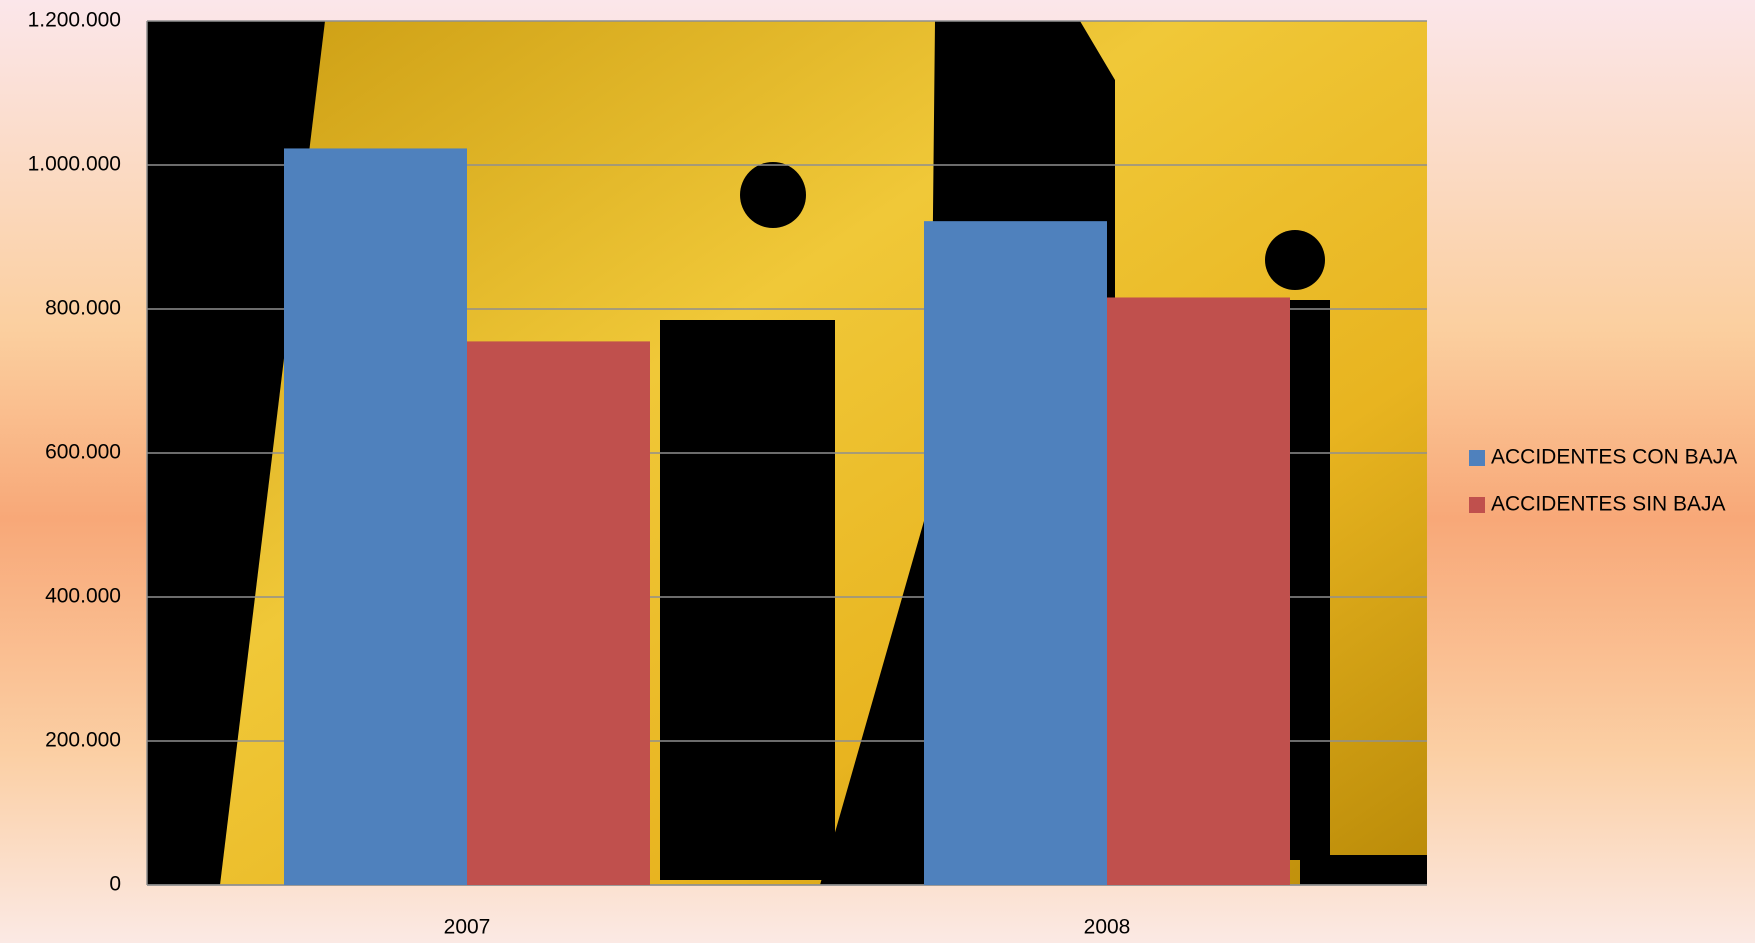 The width and height of the screenshot is (1755, 943). What do you see at coordinates (1107, 927) in the screenshot?
I see `x-tick-label: 2008` at bounding box center [1107, 927].